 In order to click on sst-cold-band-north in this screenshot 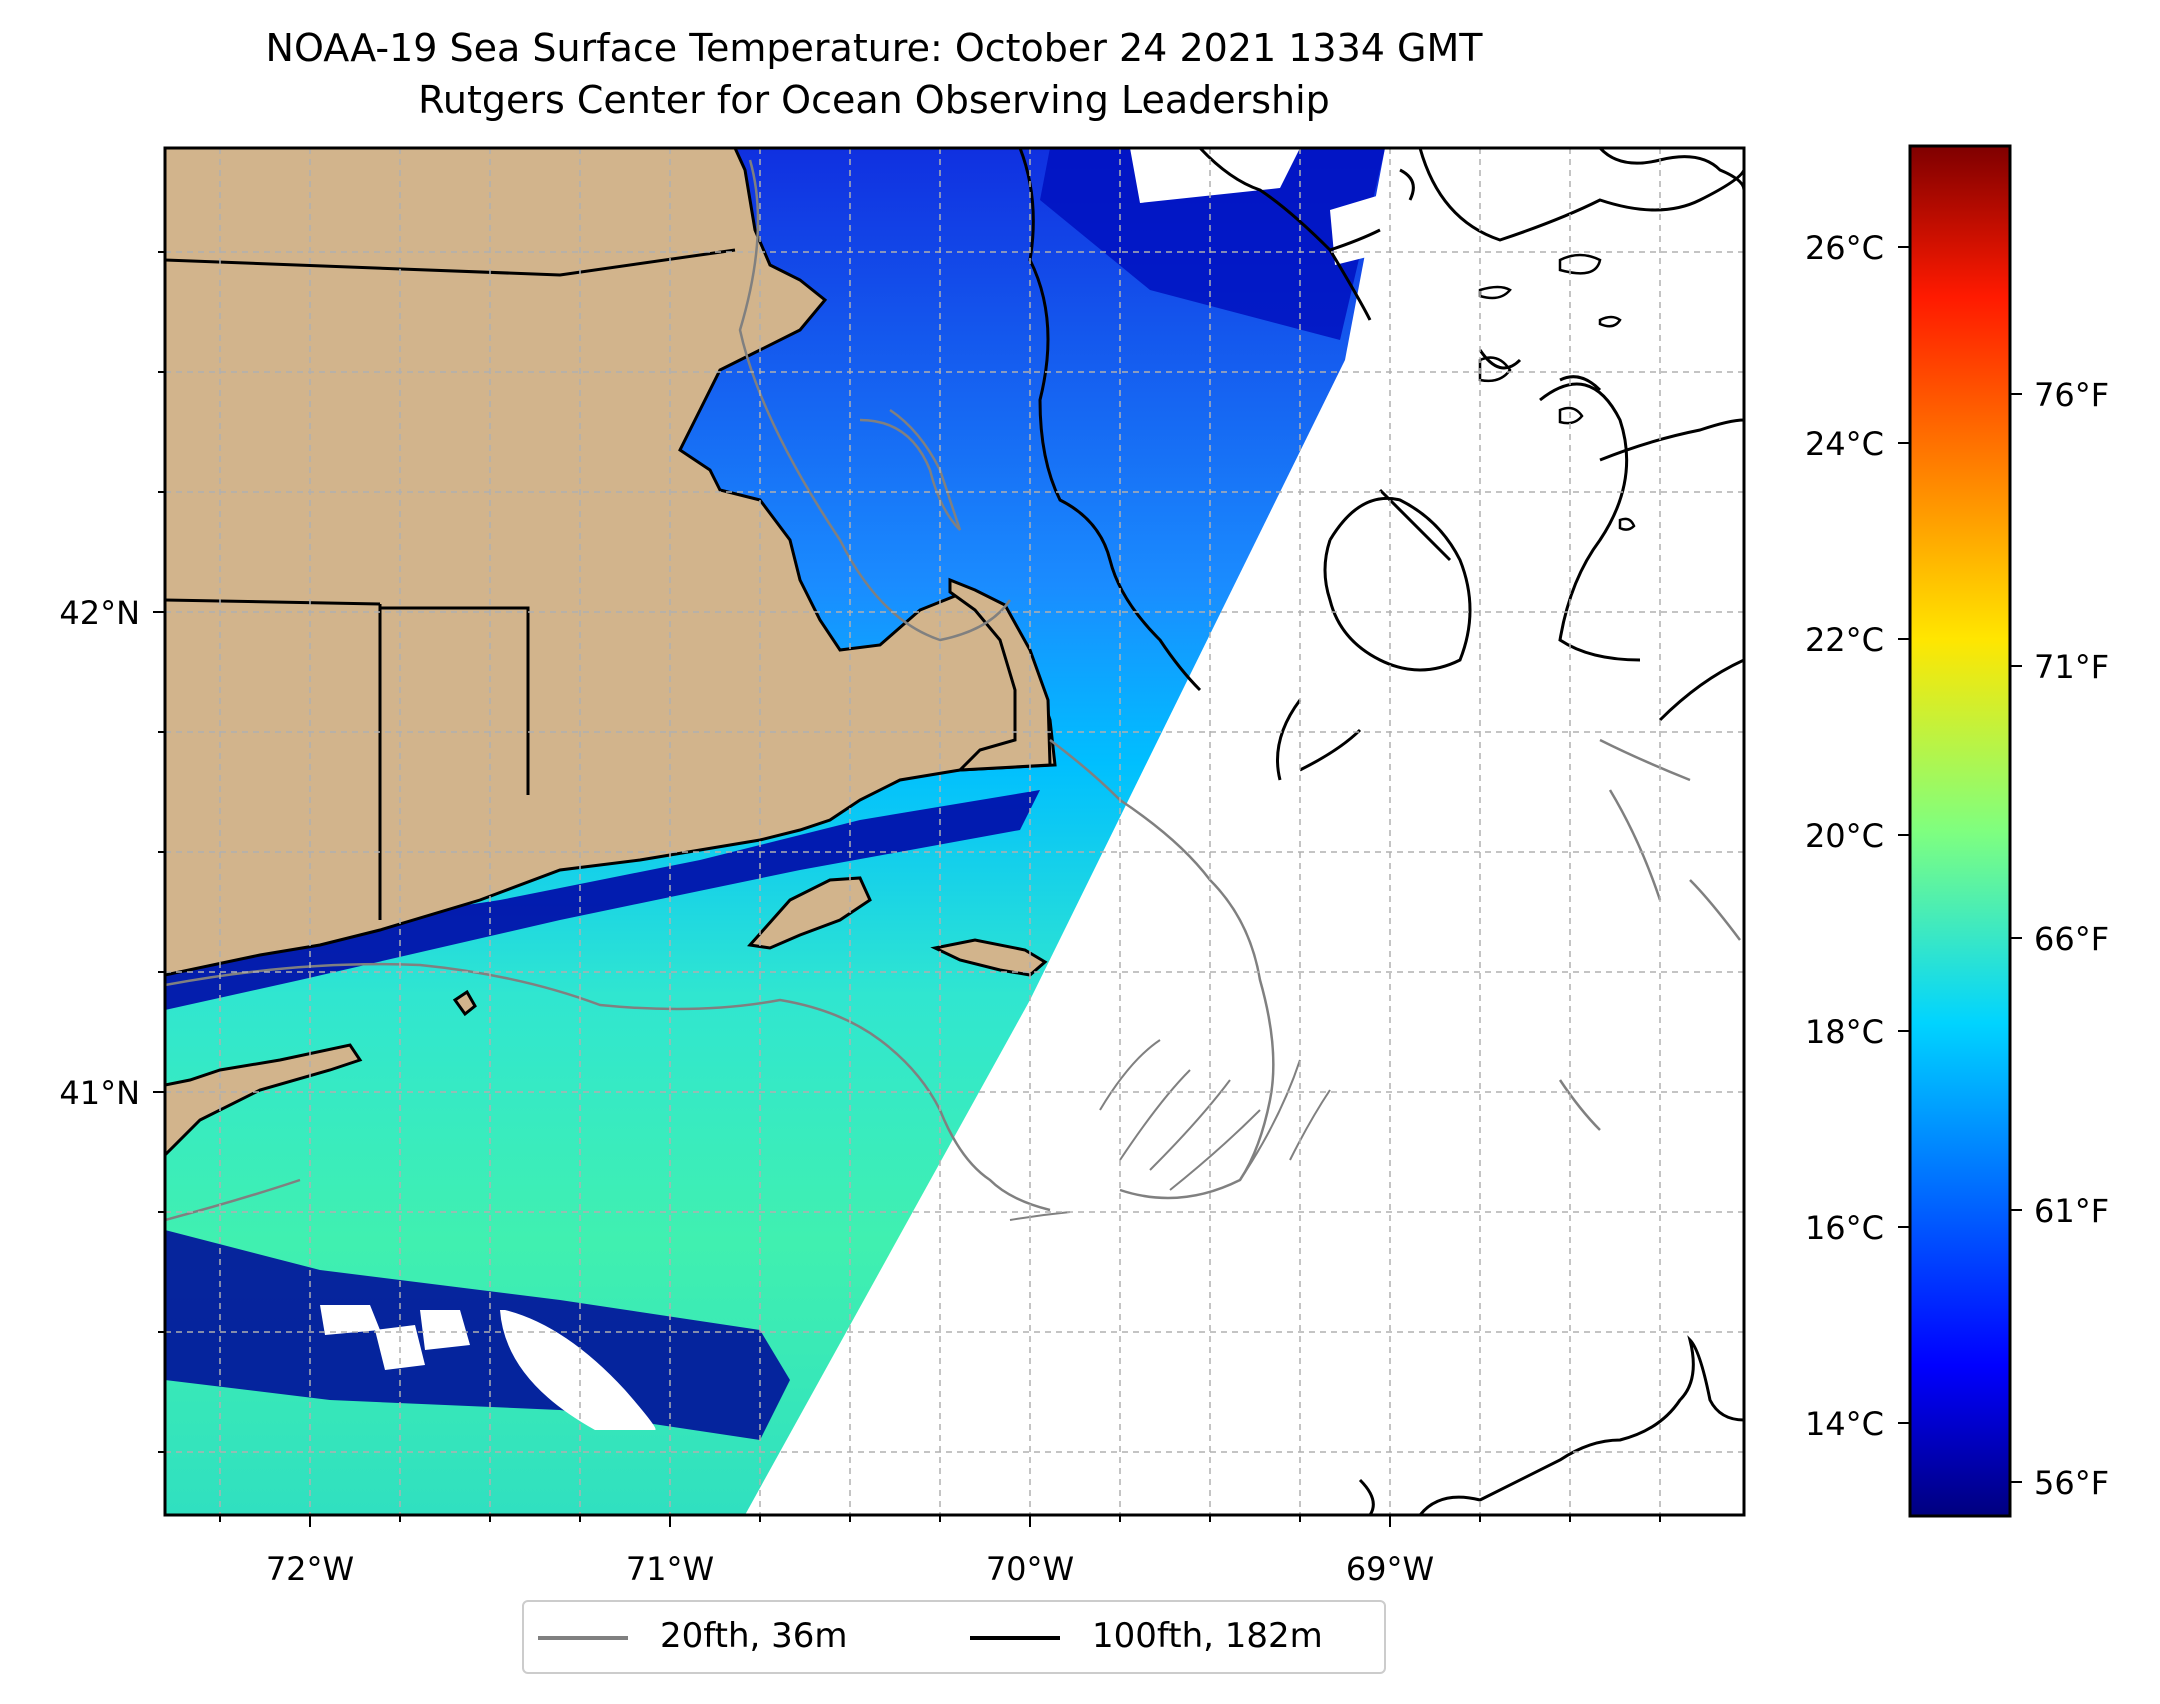, I will do `click(1212, 244)`.